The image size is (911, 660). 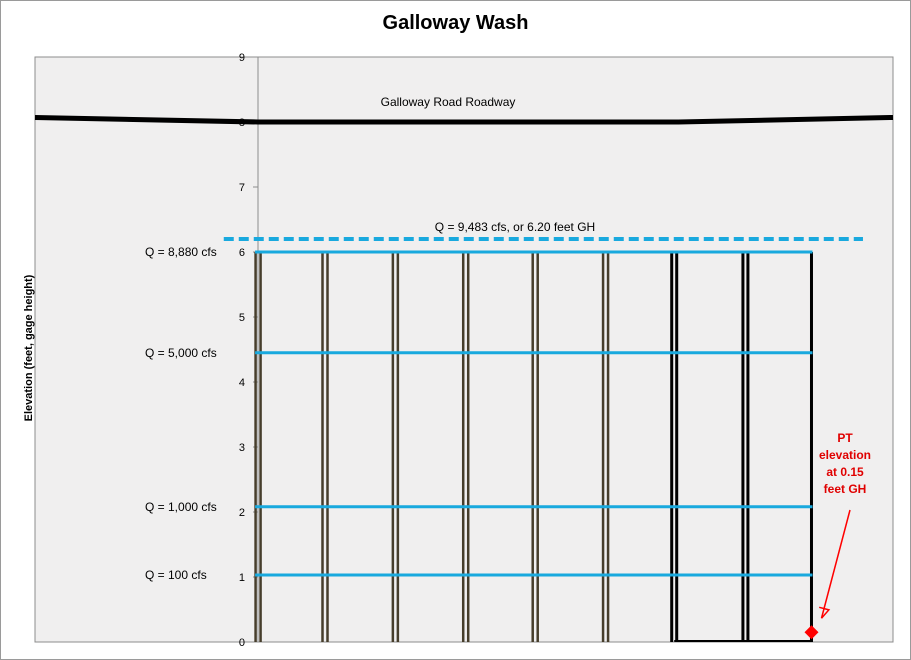 I want to click on pt-arrow-head, so click(x=825, y=612).